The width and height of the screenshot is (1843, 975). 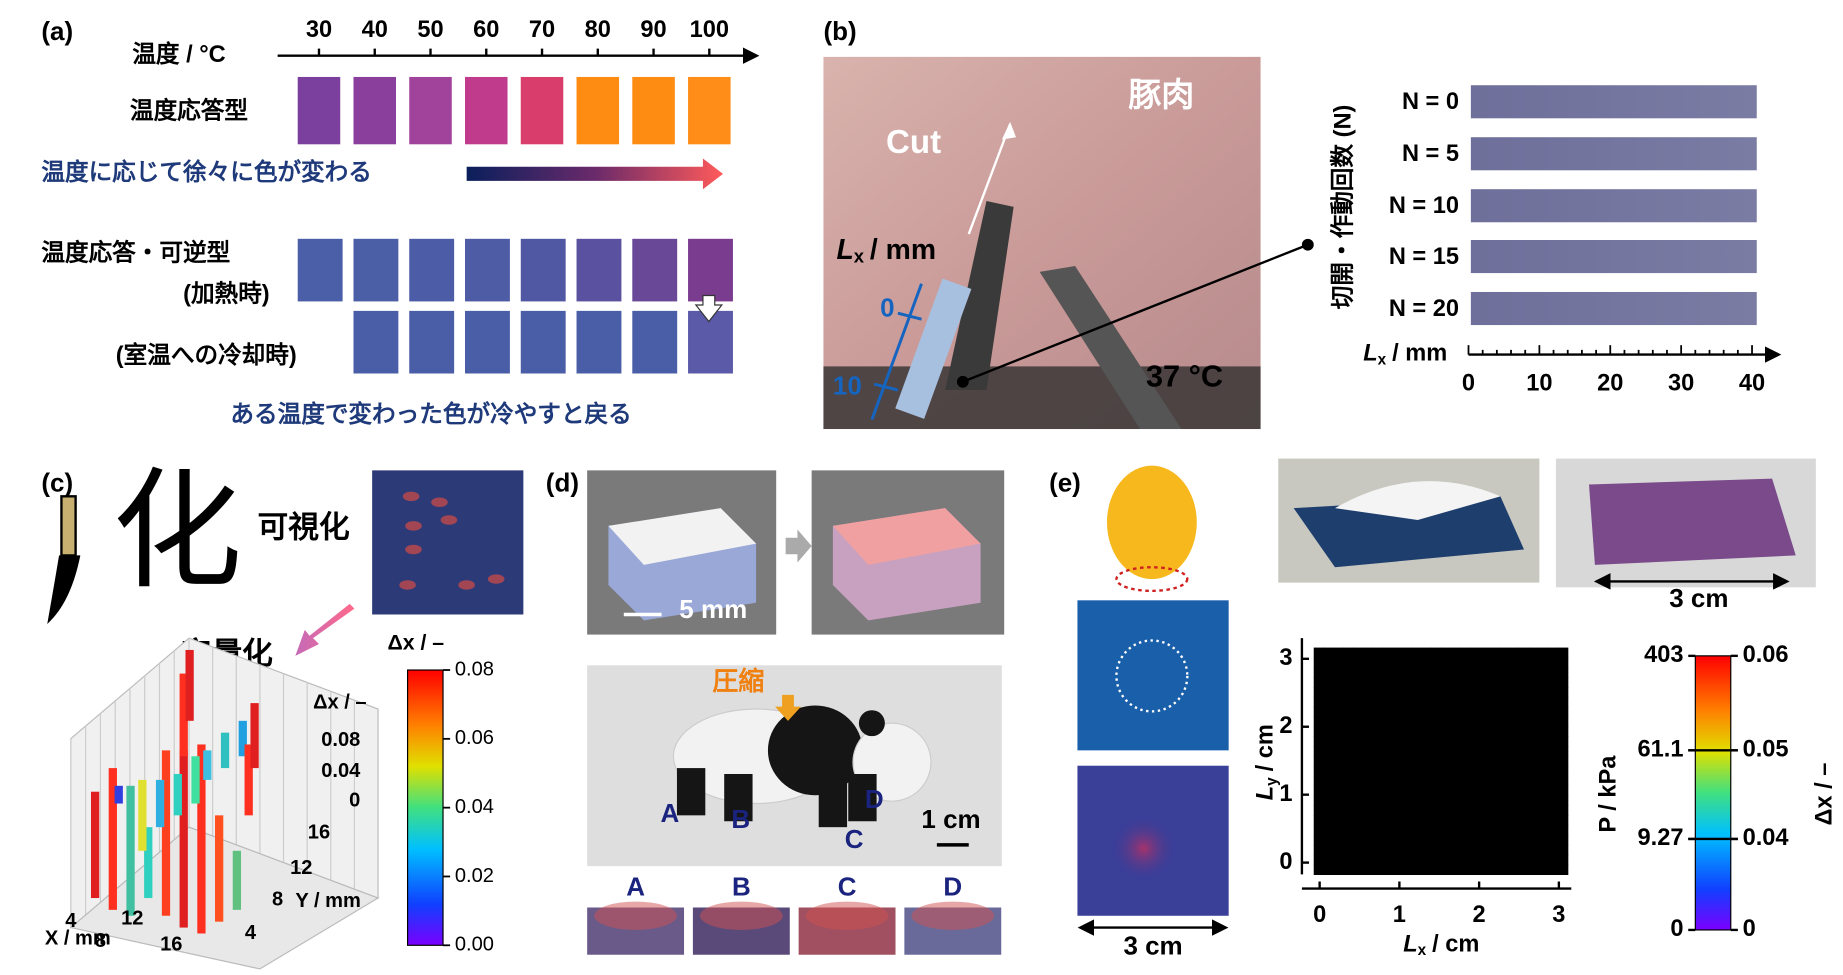 I want to click on photo, so click(x=1153, y=675).